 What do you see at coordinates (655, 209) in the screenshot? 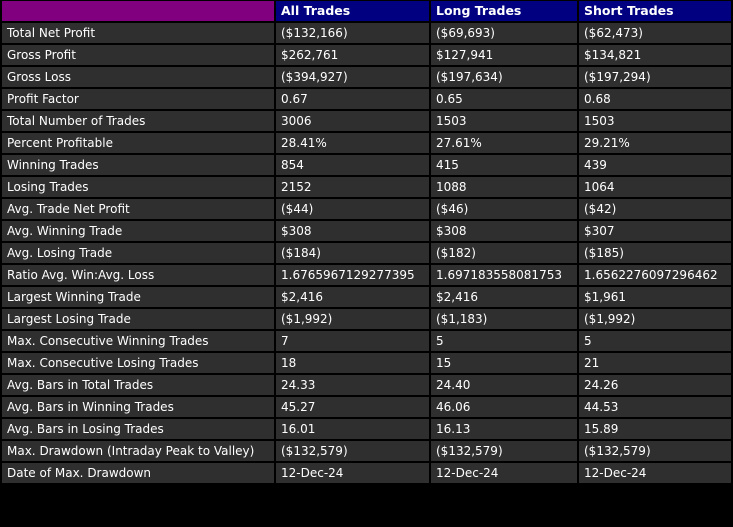
I see `short-trades-value: ($42)` at bounding box center [655, 209].